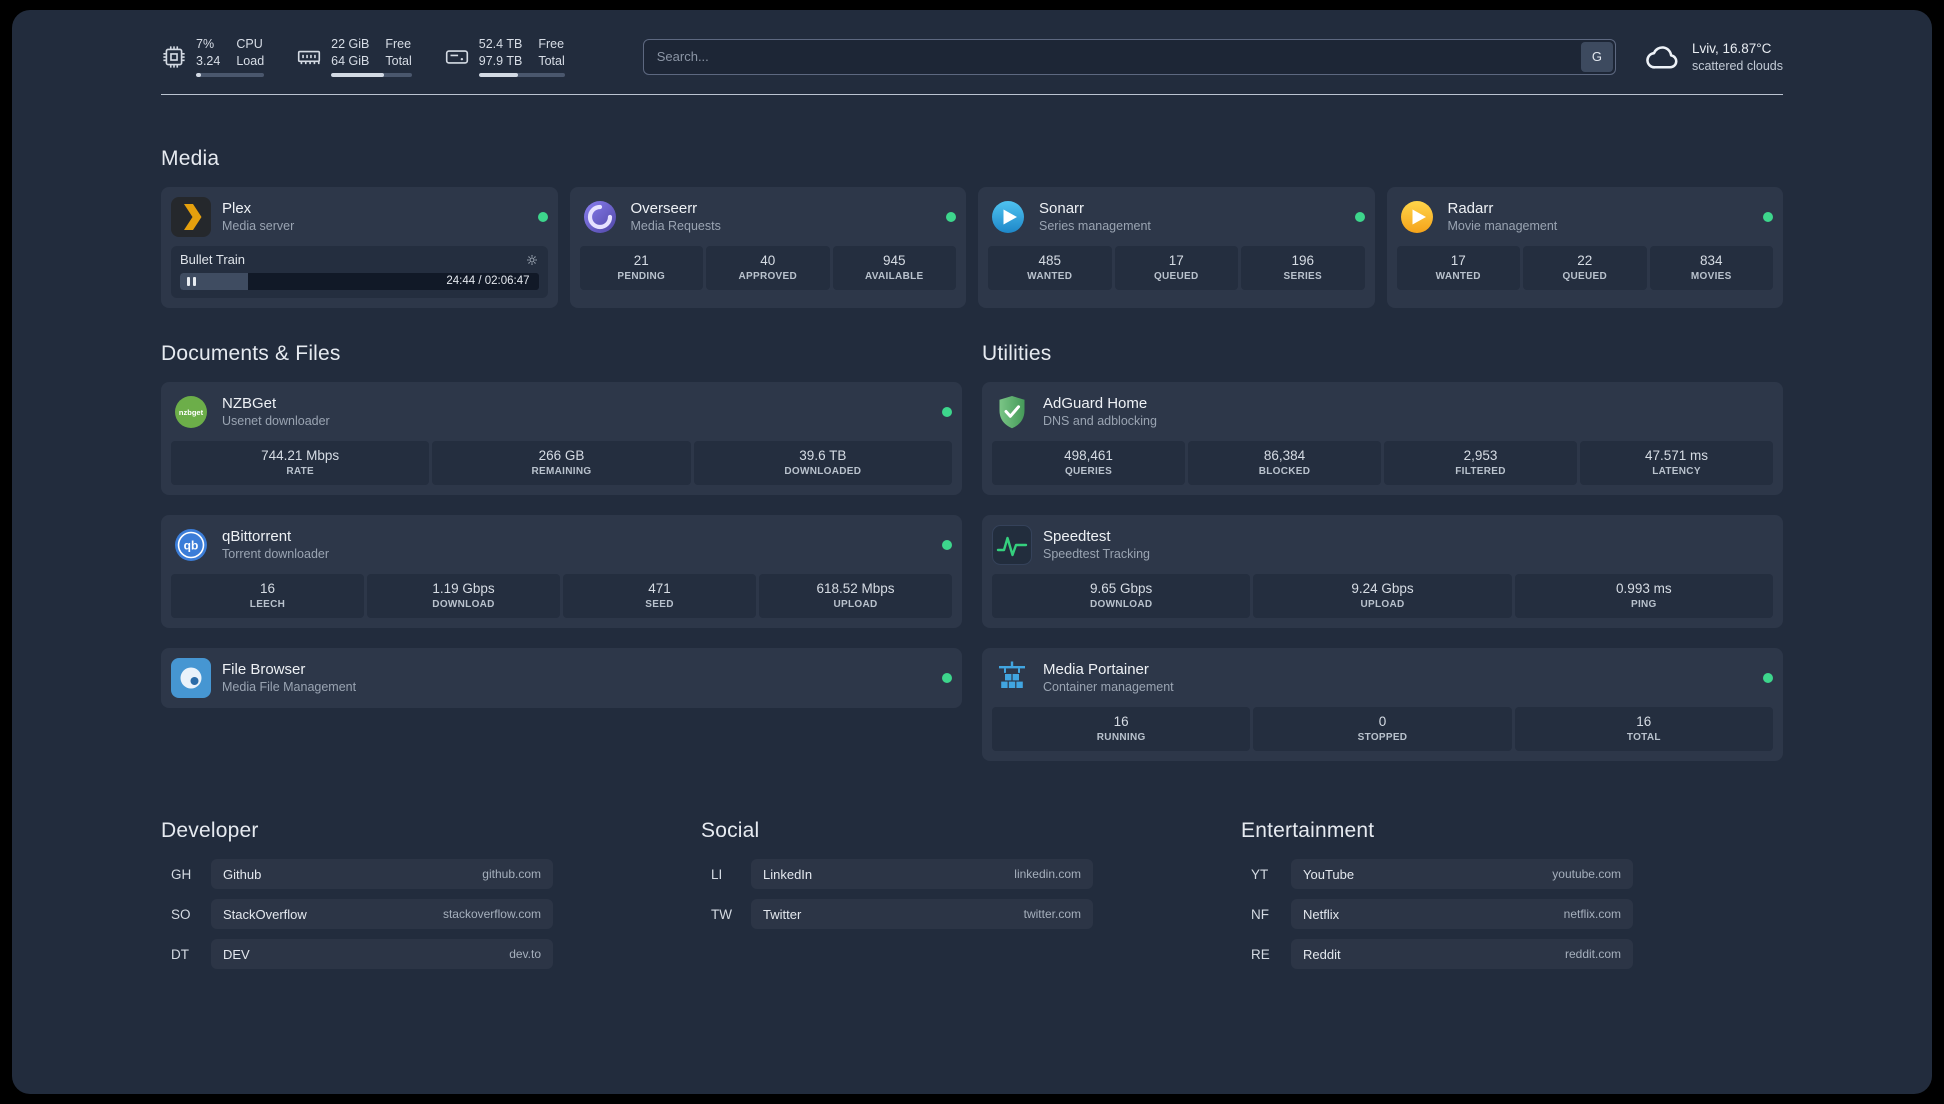 Image resolution: width=1944 pixels, height=1104 pixels. Describe the element at coordinates (1596, 56) in the screenshot. I see `search-provider-button: G` at that location.